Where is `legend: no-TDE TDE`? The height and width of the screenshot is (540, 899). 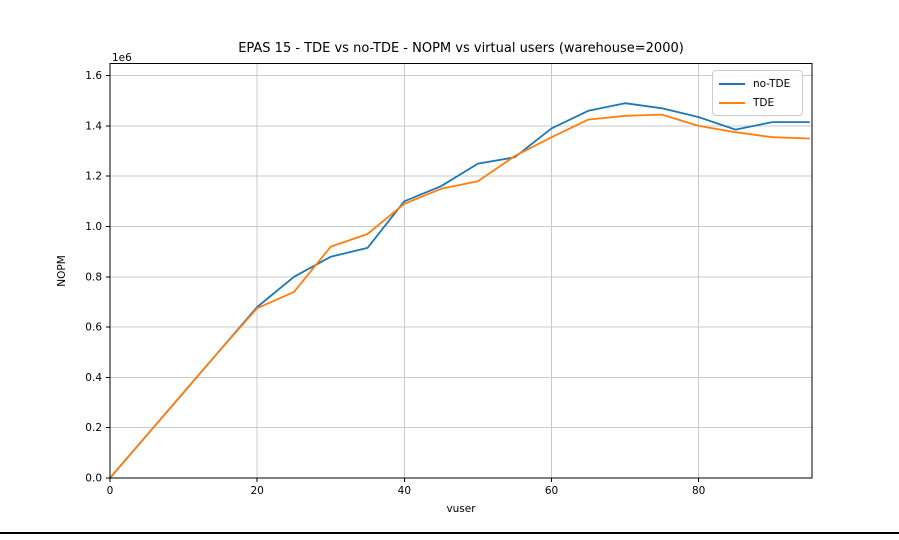 legend: no-TDE TDE is located at coordinates (757, 93).